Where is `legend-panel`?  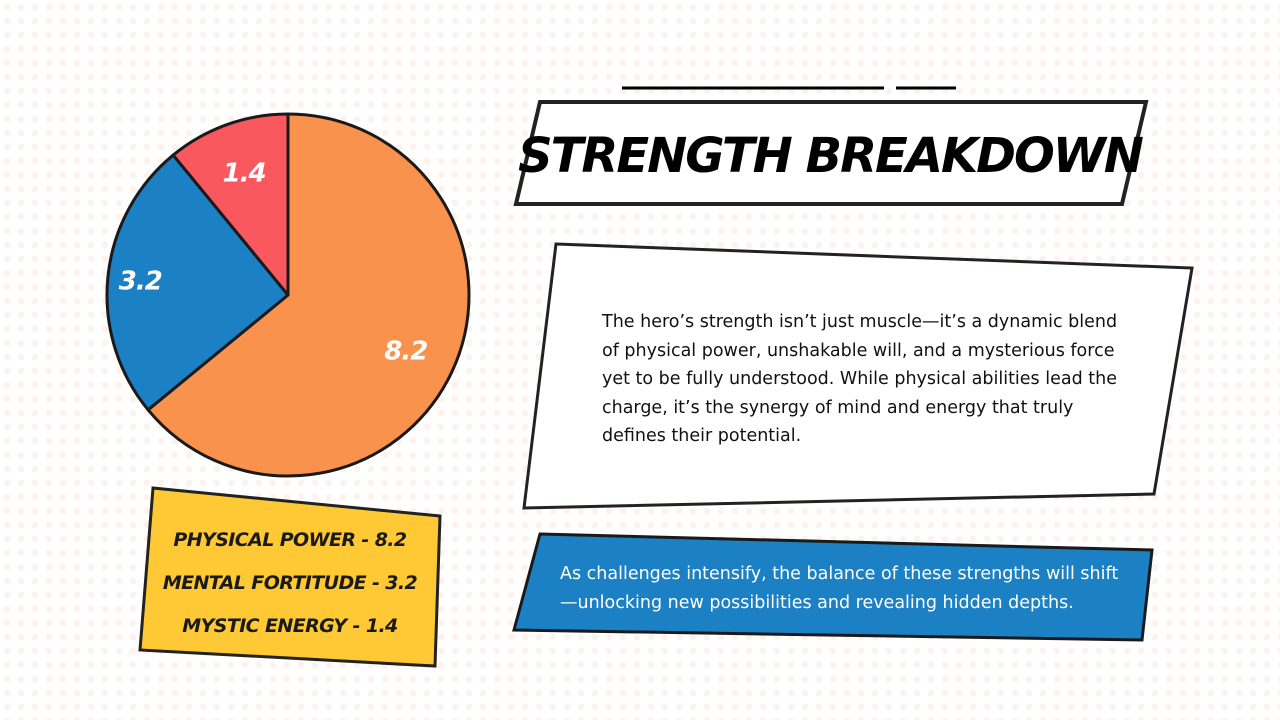 legend-panel is located at coordinates (290, 577).